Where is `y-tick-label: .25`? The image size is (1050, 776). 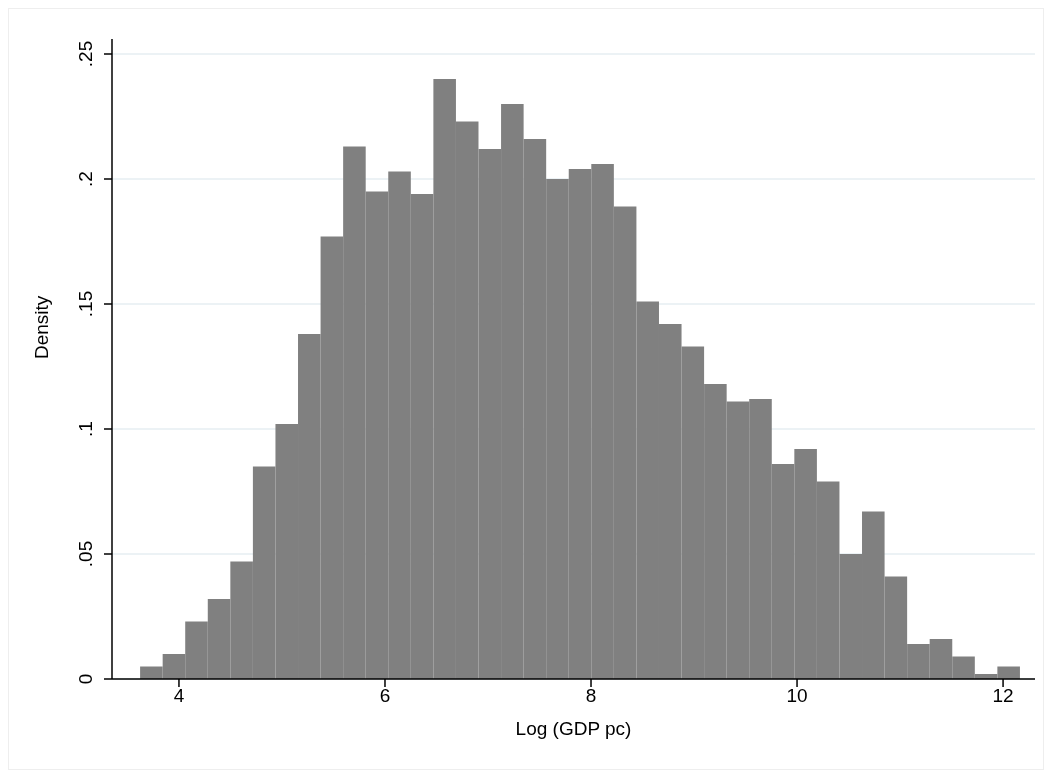
y-tick-label: .25 is located at coordinates (85, 54).